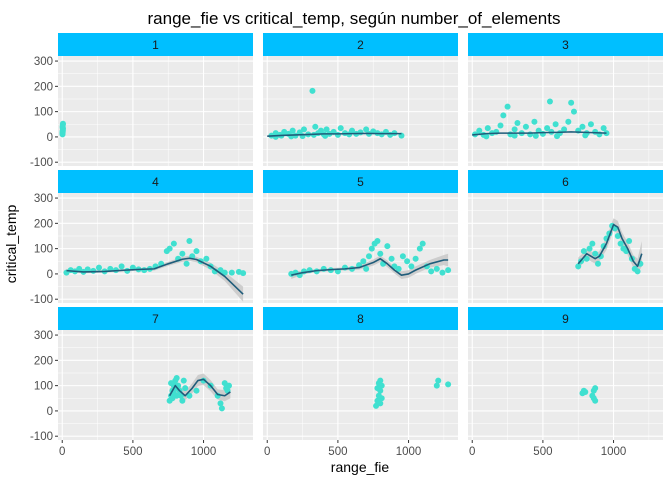  What do you see at coordinates (50, 275) in the screenshot?
I see `y-tick-label: 0` at bounding box center [50, 275].